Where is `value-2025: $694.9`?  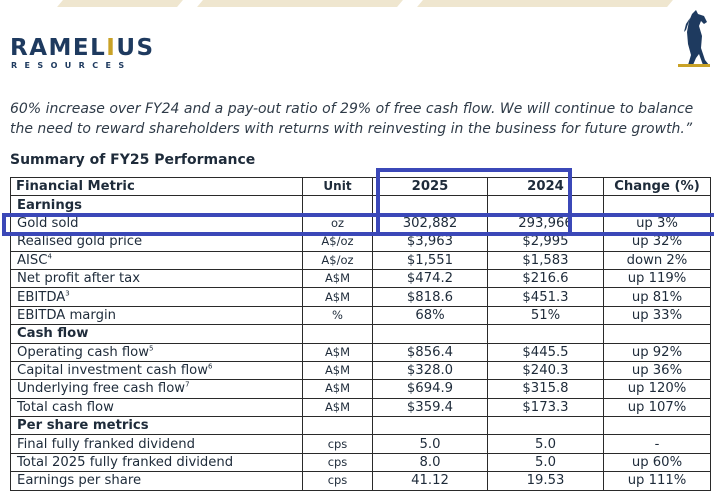 value-2025: $694.9 is located at coordinates (430, 389).